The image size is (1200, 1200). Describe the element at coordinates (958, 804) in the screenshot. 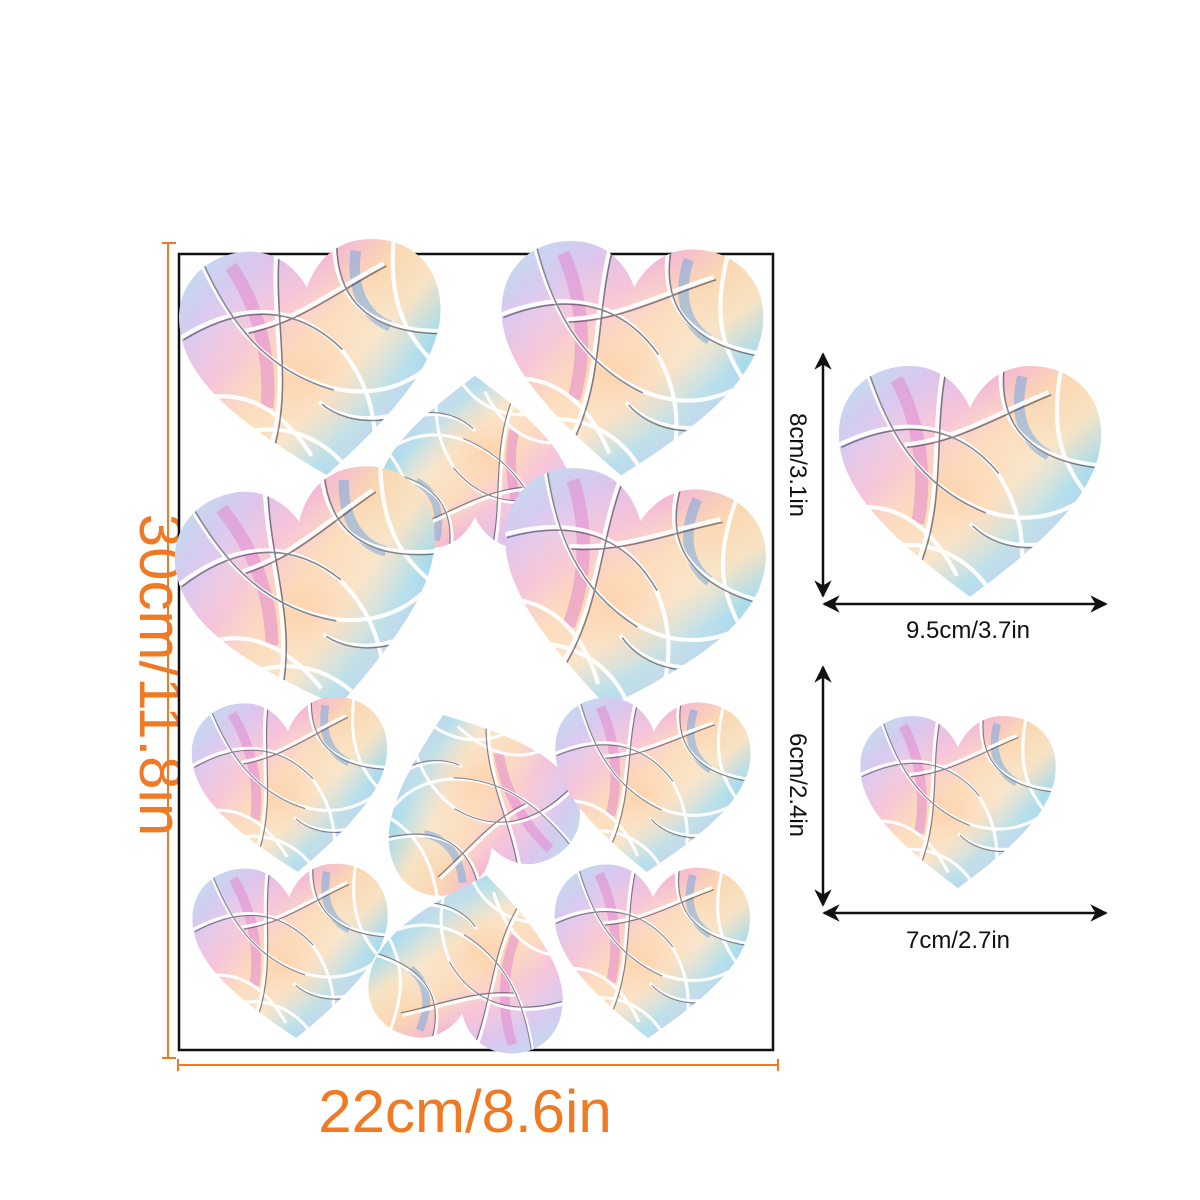

I see `small-heart-sticker-icon` at that location.